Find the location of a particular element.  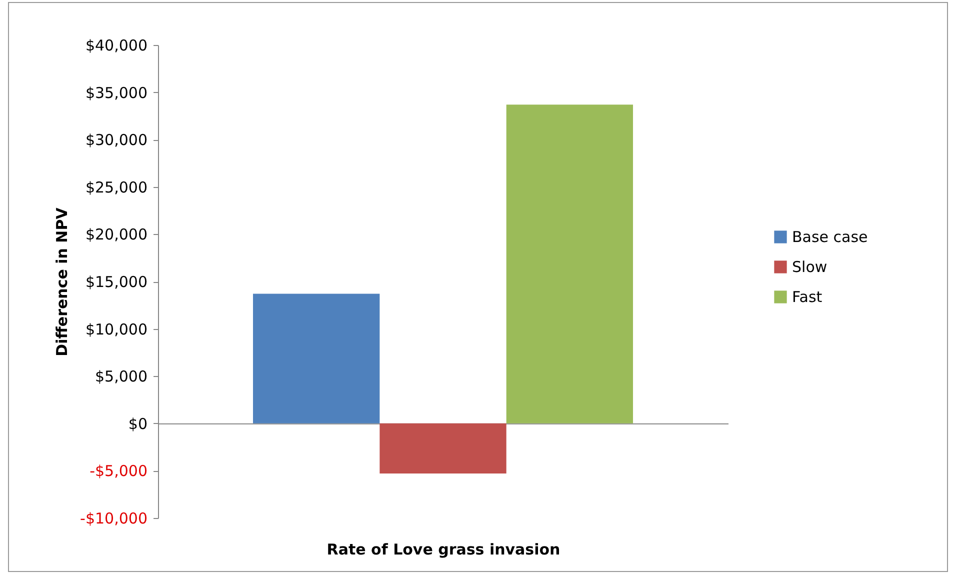

y-tick-label: $15,000 is located at coordinates (116, 282).